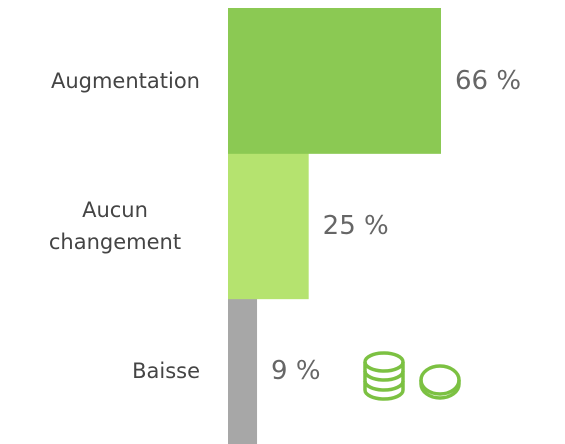 The height and width of the screenshot is (444, 565). I want to click on category-label: Aucun changement, so click(105, 225).